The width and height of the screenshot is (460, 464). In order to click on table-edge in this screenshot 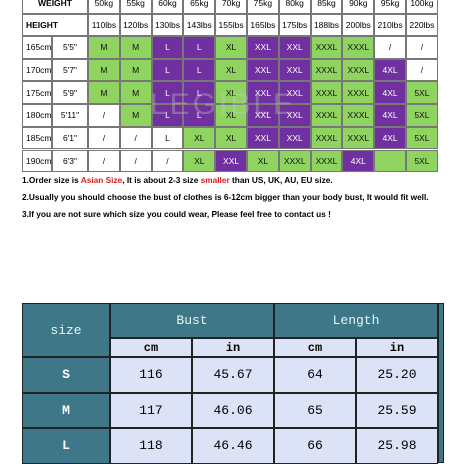, I will do `click(441, 383)`.